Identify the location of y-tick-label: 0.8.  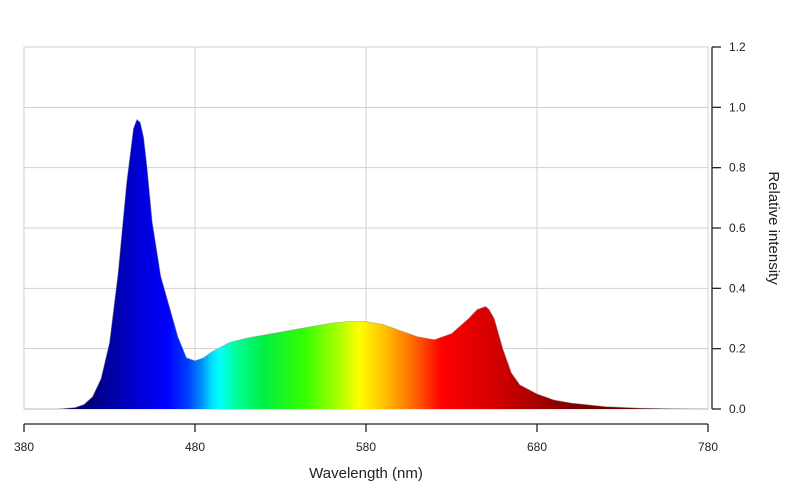
(737, 168).